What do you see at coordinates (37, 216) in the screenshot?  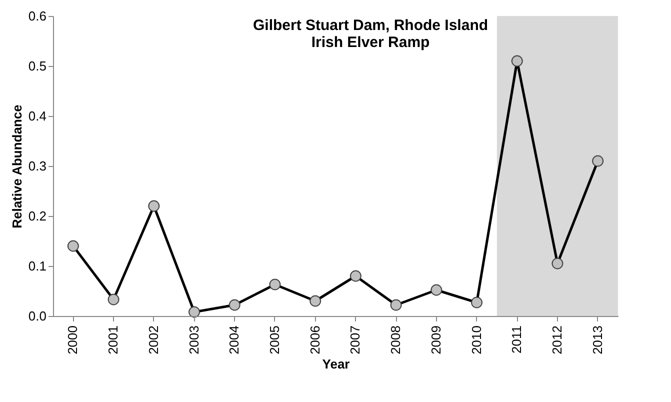 I see `y-tick-label: 0.2` at bounding box center [37, 216].